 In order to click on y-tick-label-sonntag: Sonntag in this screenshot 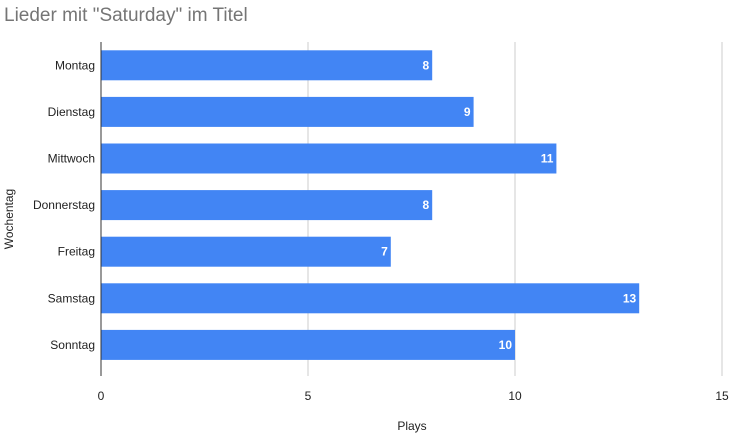, I will do `click(72, 345)`.